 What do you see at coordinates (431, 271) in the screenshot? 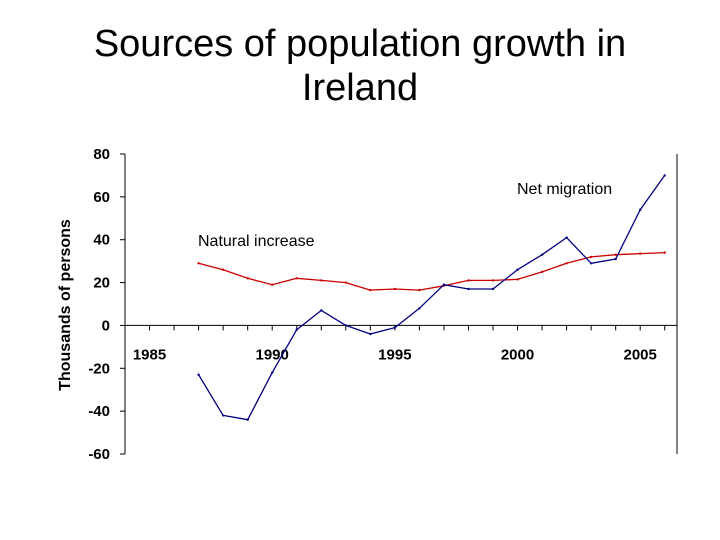
I see `series-line-natural-increase` at bounding box center [431, 271].